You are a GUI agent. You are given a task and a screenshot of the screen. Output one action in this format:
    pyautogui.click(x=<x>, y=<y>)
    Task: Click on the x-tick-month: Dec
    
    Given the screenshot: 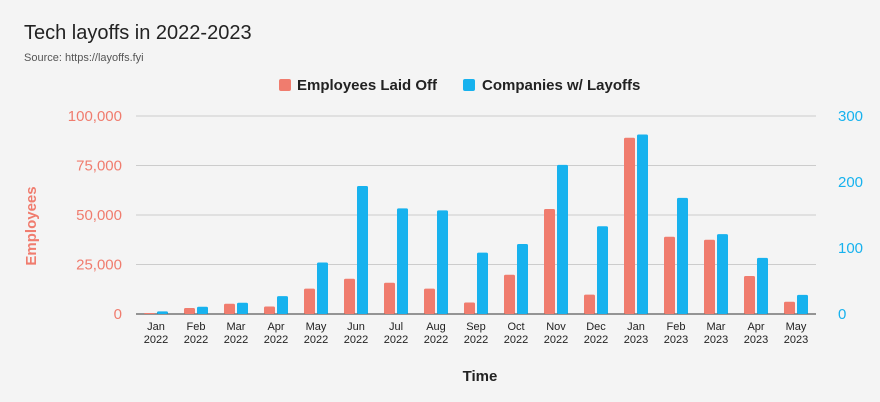 What is the action you would take?
    pyautogui.click(x=596, y=327)
    